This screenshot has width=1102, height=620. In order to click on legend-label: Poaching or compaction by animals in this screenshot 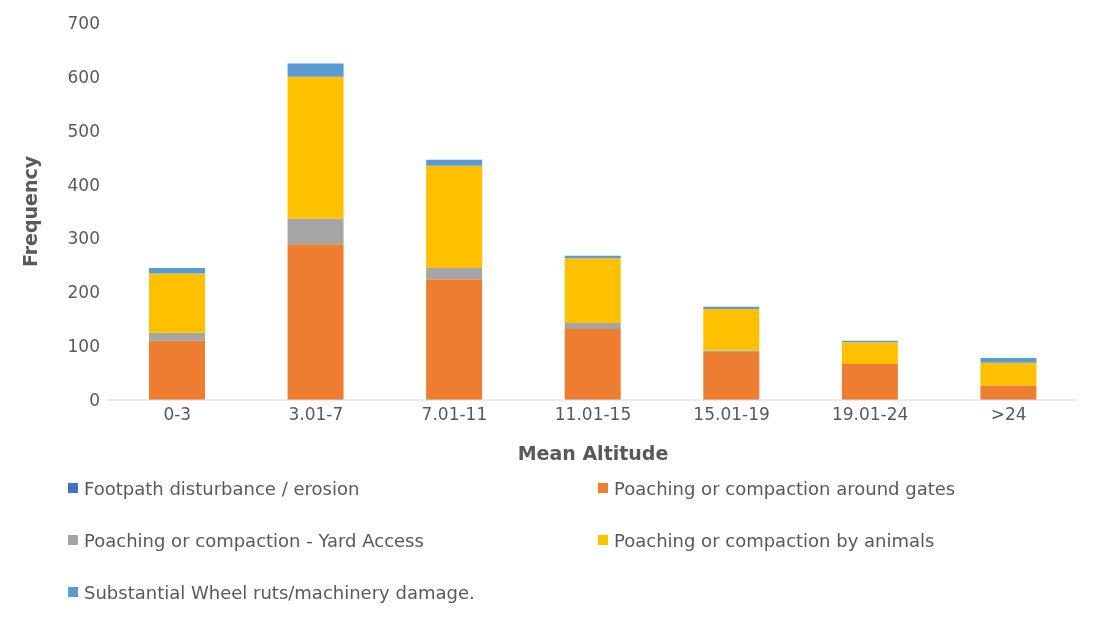, I will do `click(774, 540)`.